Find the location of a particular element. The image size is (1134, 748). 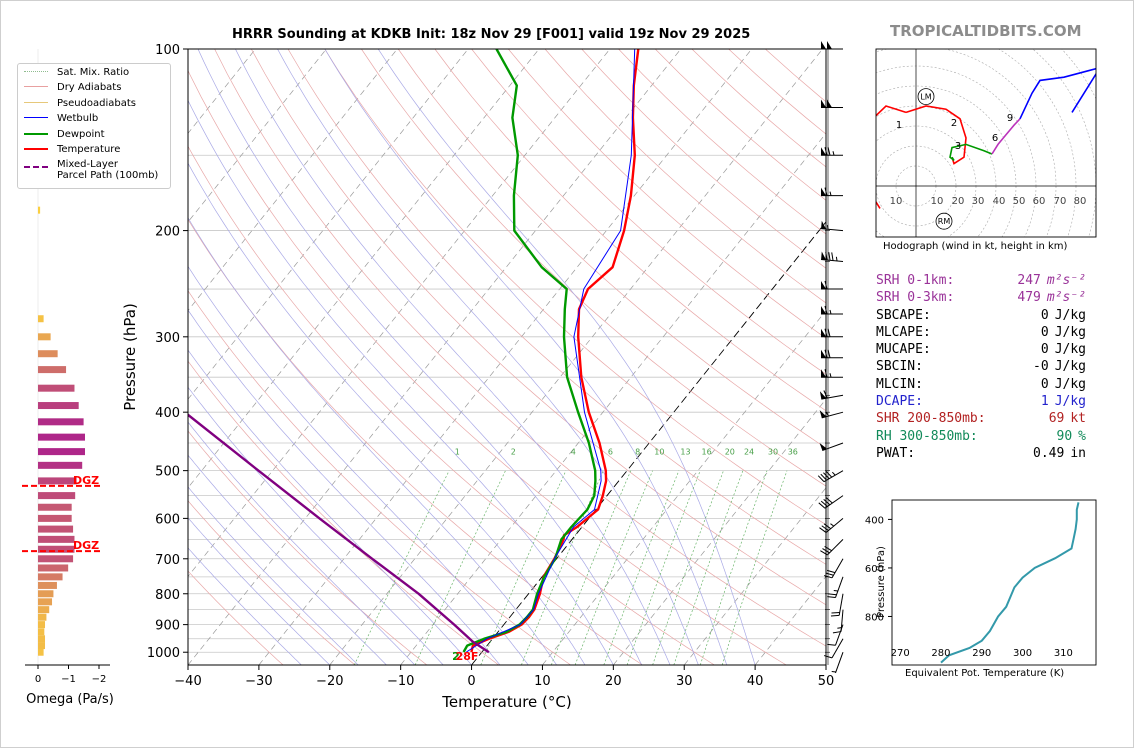

temperature-tick-label: 50 is located at coordinates (826, 681).